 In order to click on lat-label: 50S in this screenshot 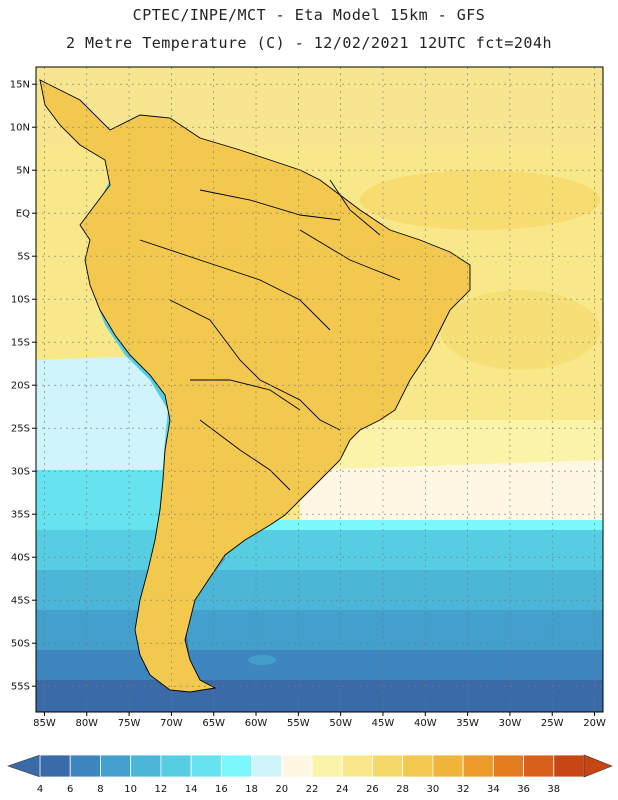, I will do `click(20, 644)`.